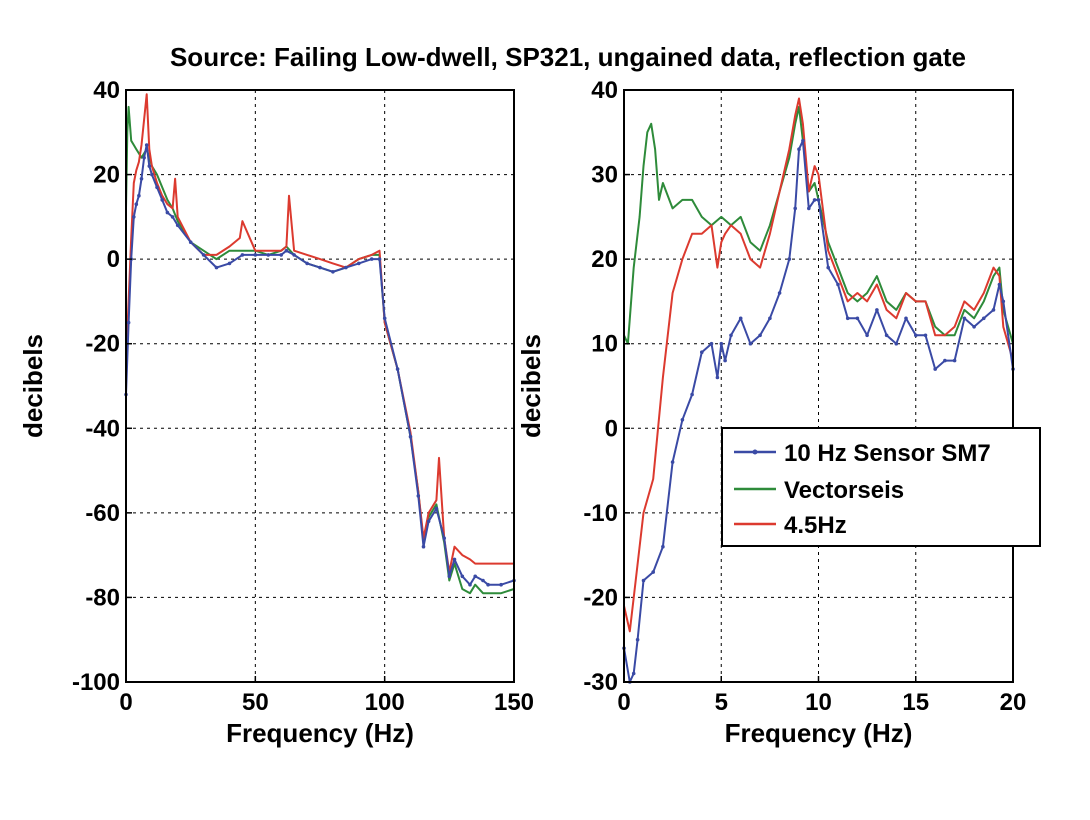 The image size is (1090, 820). Describe the element at coordinates (531, 386) in the screenshot. I see `right-y-axis-label: decibels` at that location.